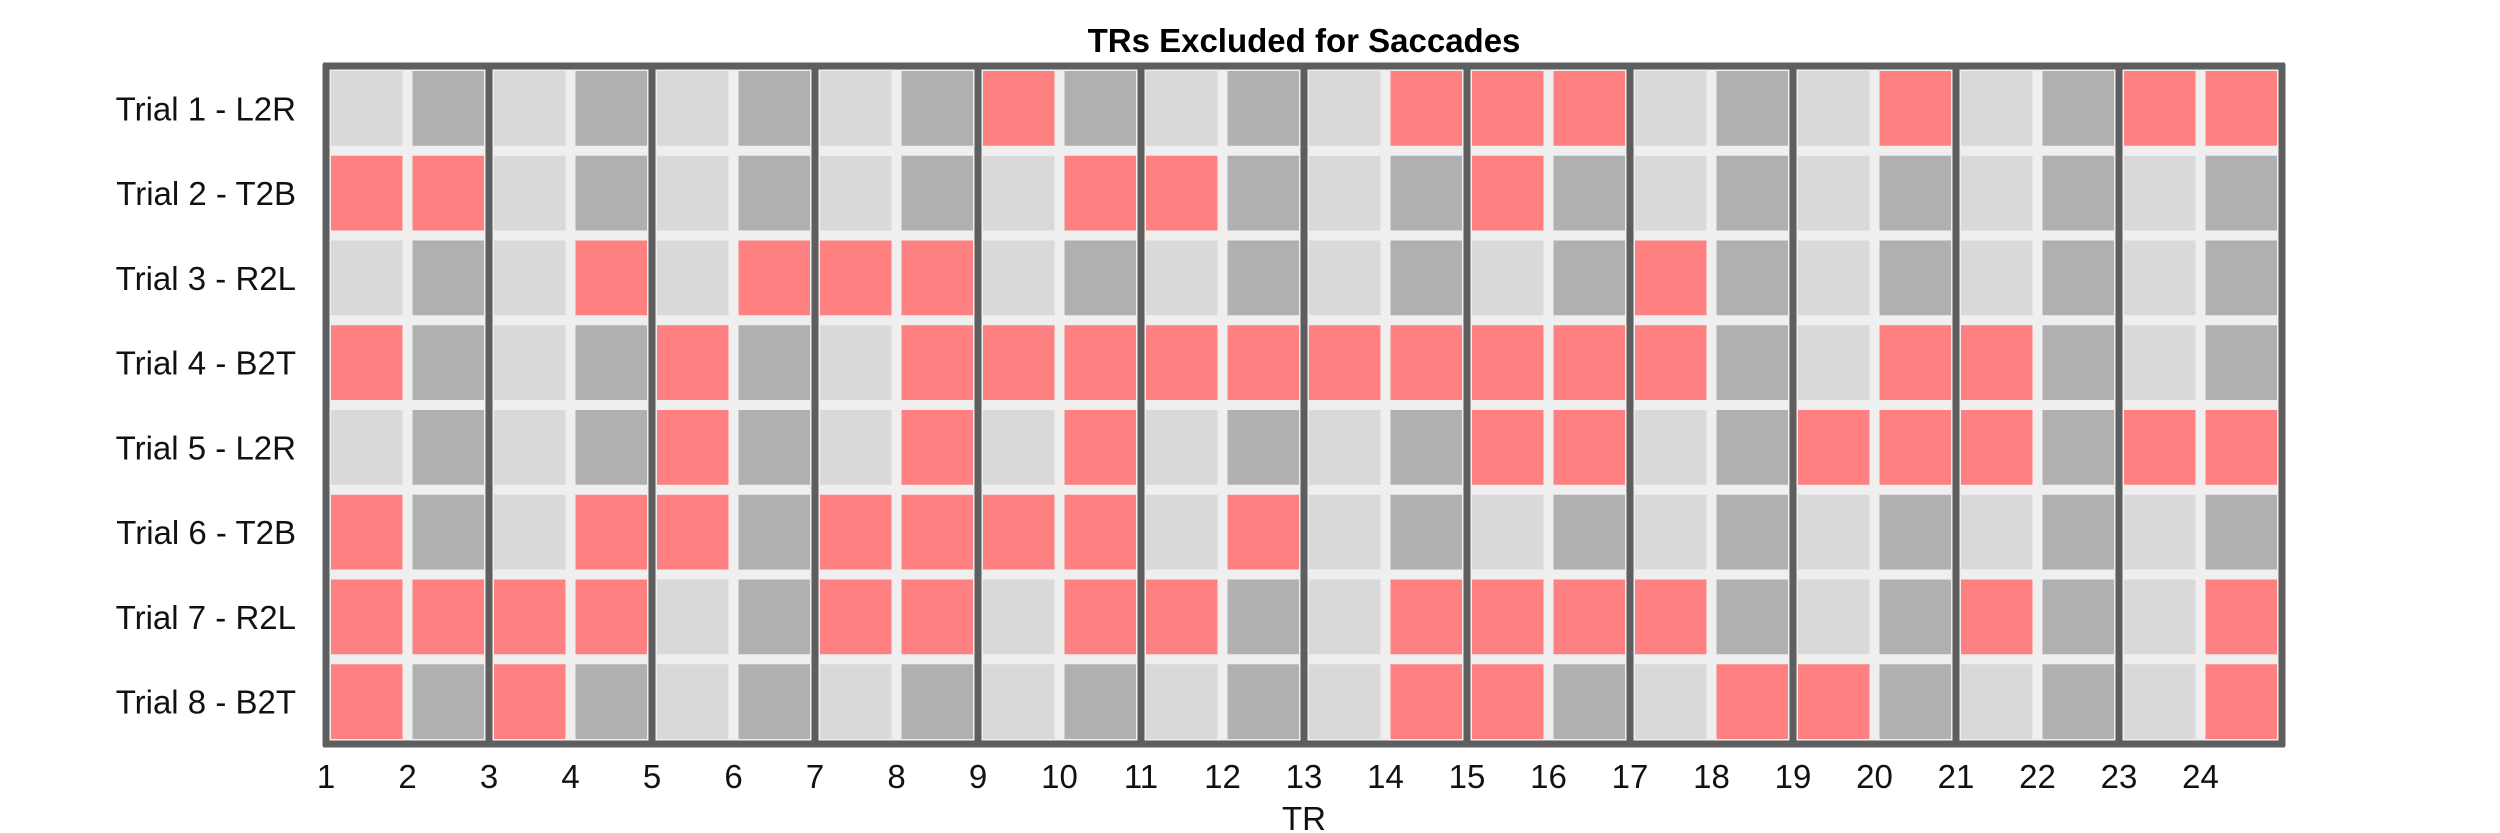 This screenshot has width=2500, height=833. Describe the element at coordinates (1141, 776) in the screenshot. I see `x-tick-label: 11` at that location.